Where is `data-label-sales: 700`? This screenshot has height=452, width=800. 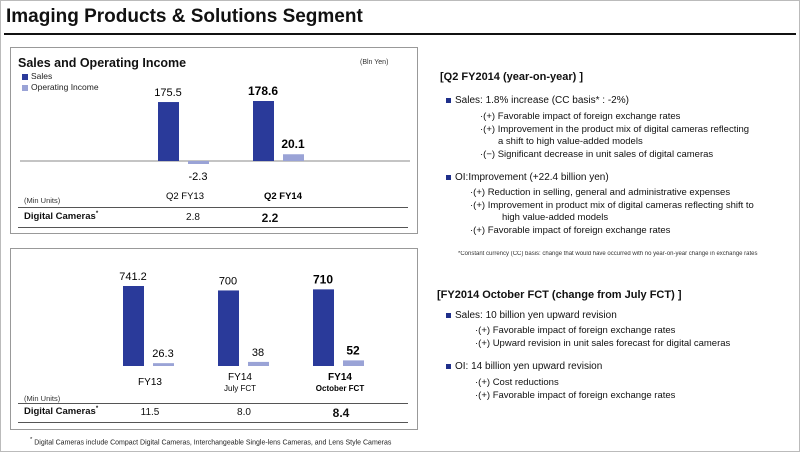 data-label-sales: 700 is located at coordinates (228, 281).